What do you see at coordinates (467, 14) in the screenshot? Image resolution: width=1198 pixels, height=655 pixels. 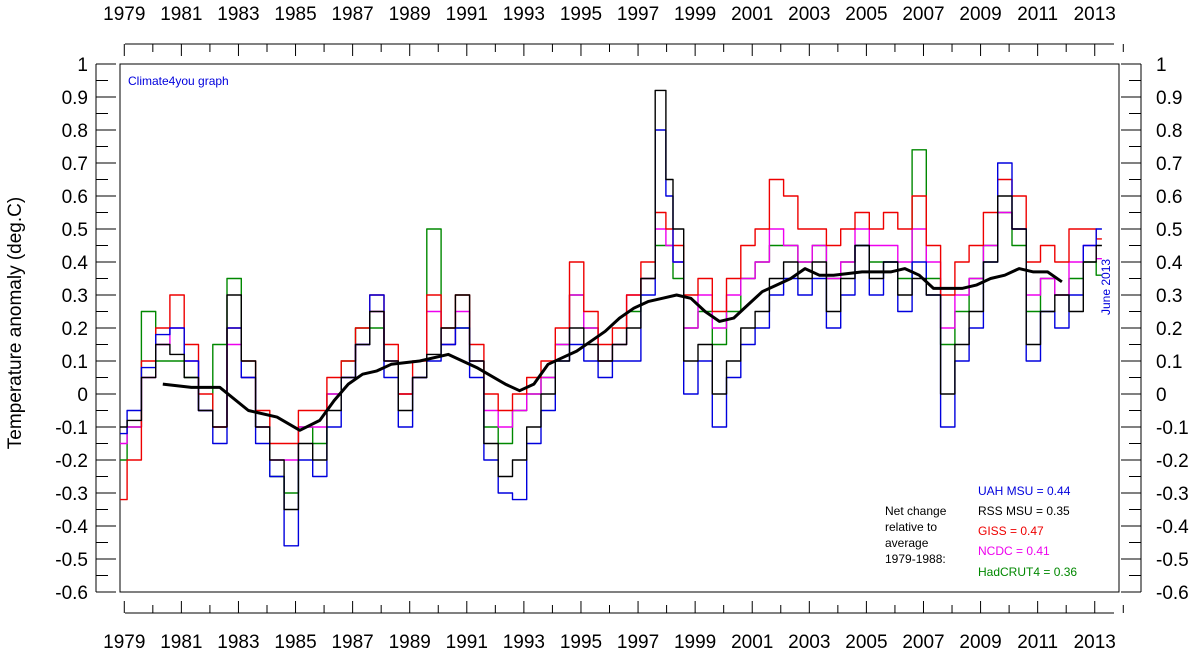 I see `top-x-tick-label: 1991` at bounding box center [467, 14].